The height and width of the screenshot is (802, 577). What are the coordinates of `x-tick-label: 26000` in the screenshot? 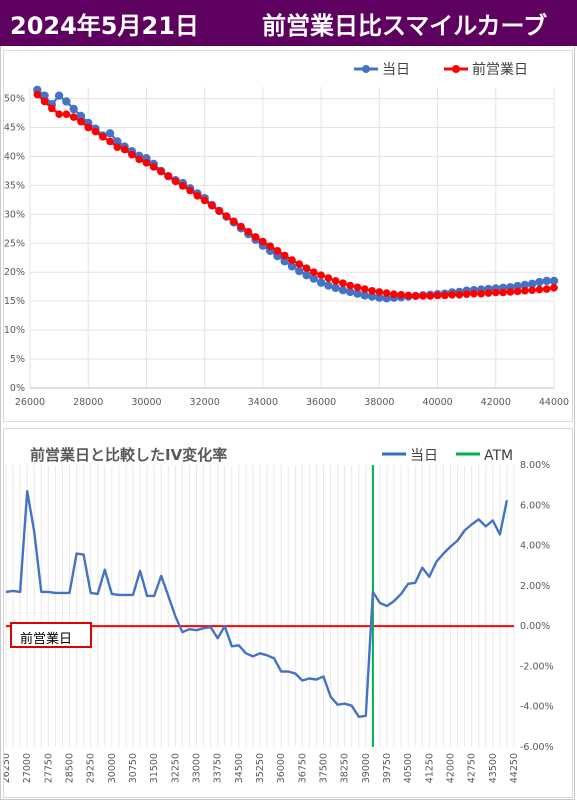 It's located at (30, 402).